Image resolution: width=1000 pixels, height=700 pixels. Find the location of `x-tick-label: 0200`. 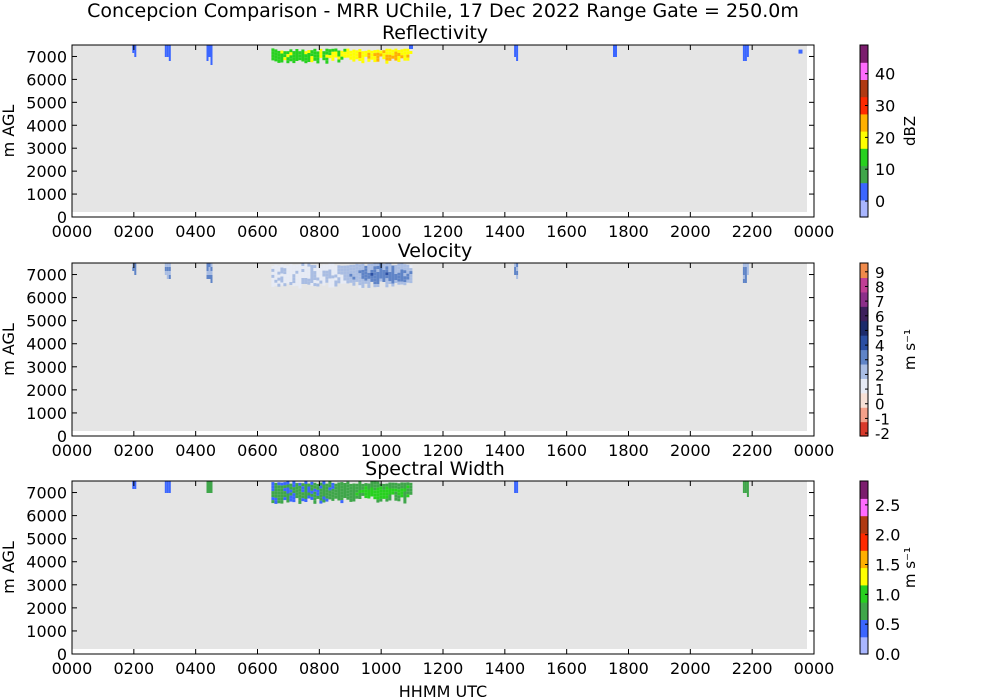

x-tick-label: 0200 is located at coordinates (133, 450).